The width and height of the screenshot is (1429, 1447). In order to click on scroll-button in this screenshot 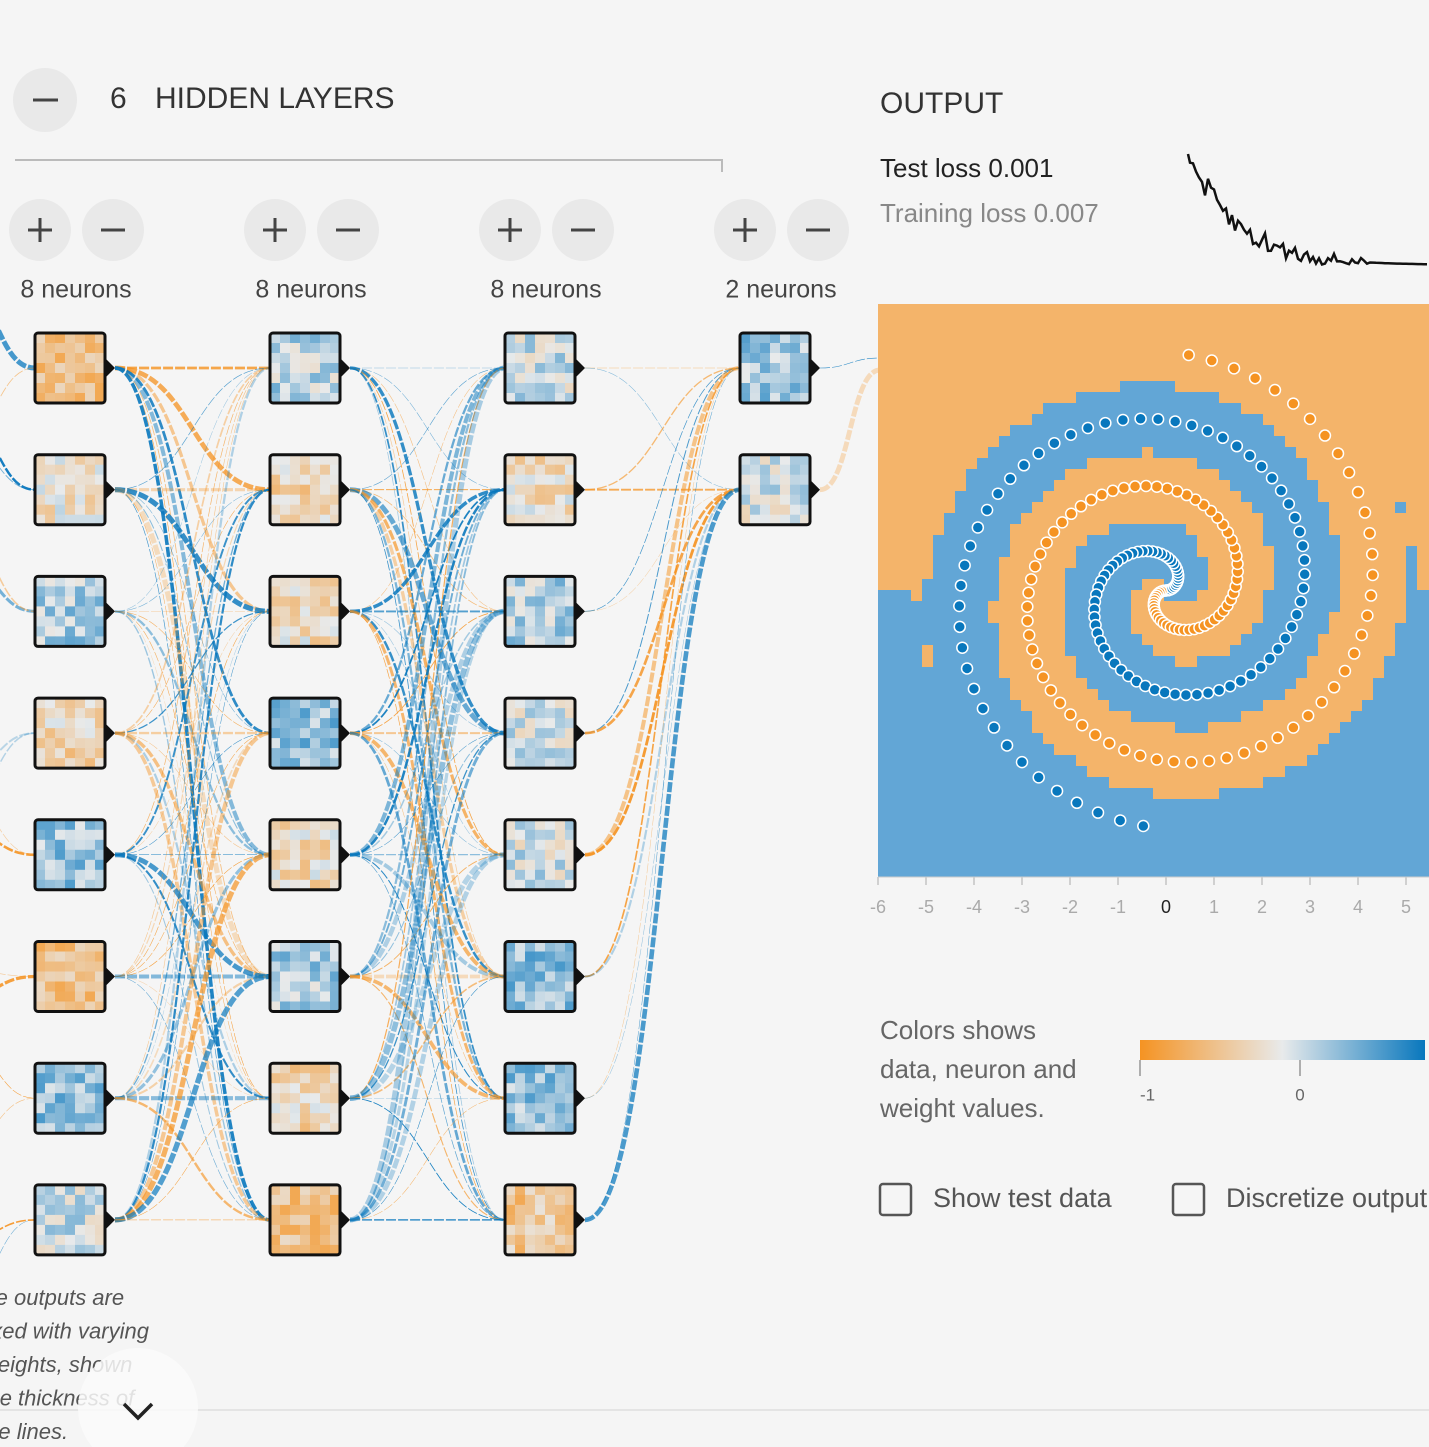, I will do `click(138, 1397)`.